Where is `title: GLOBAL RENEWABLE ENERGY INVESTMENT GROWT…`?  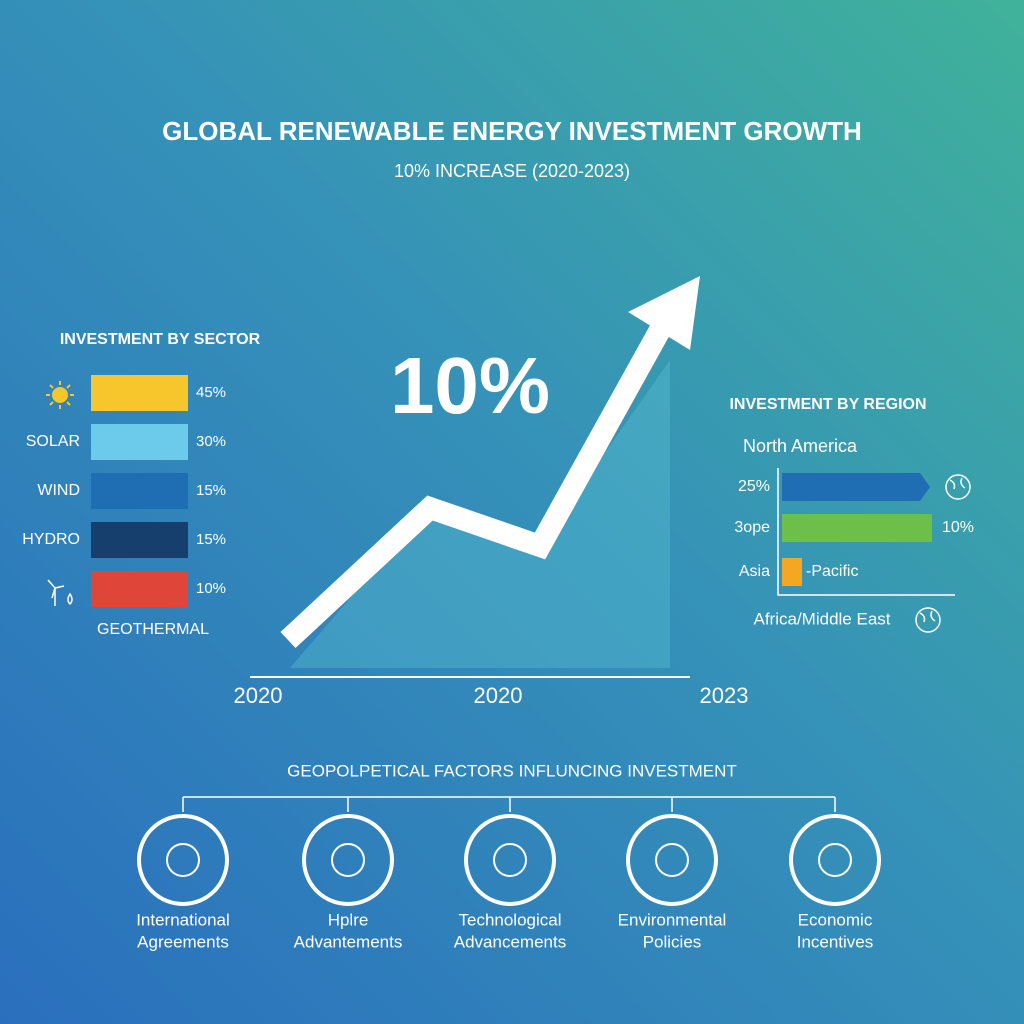 title: GLOBAL RENEWABLE ENERGY INVESTMENT GROWT… is located at coordinates (512, 131).